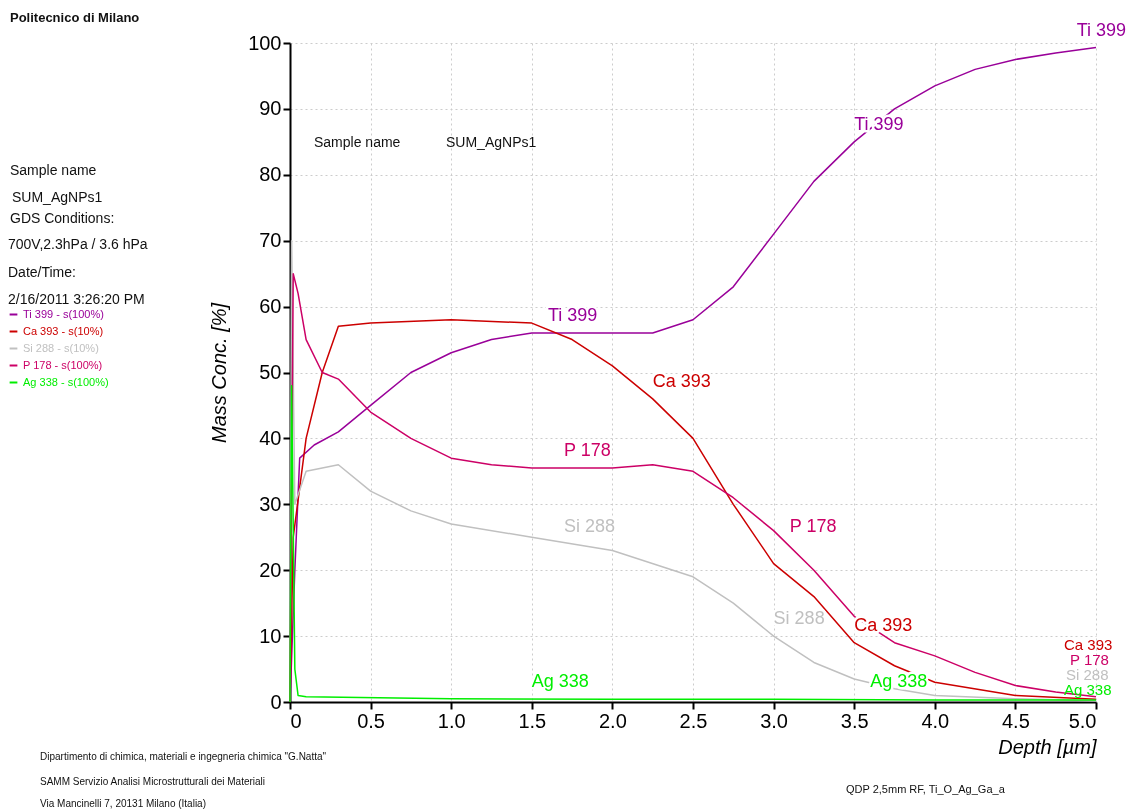  I want to click on y-tick-label: 60, so click(270, 306).